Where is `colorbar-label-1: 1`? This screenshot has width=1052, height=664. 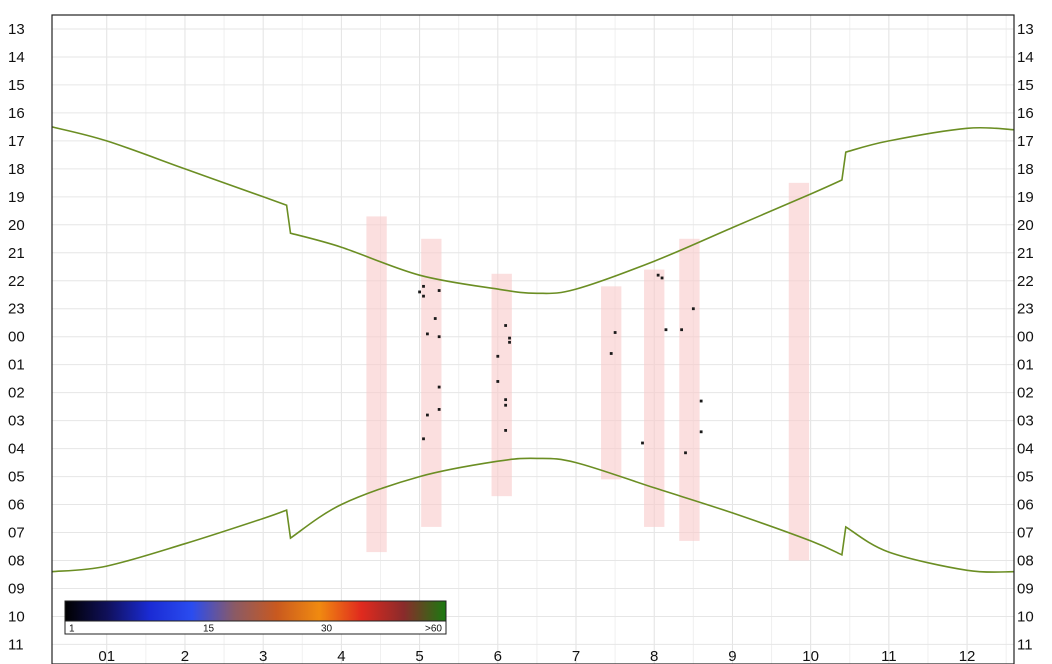
colorbar-label-1: 1 is located at coordinates (72, 629).